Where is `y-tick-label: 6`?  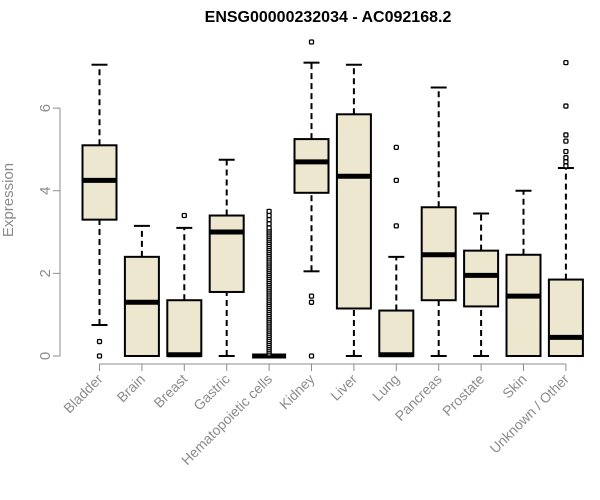 y-tick-label: 6 is located at coordinates (45, 108).